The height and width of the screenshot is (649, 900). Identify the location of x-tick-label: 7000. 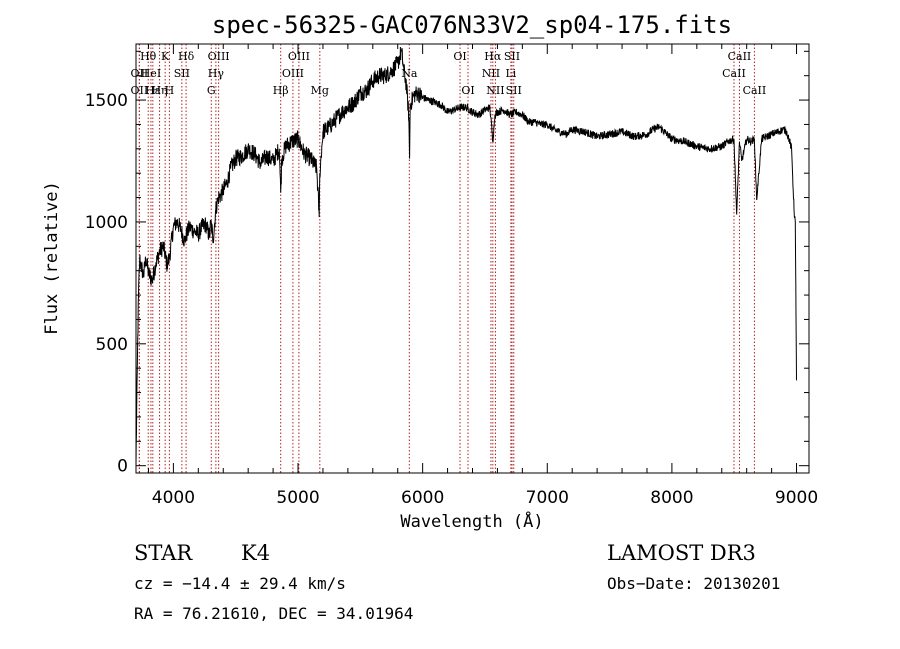
(547, 498).